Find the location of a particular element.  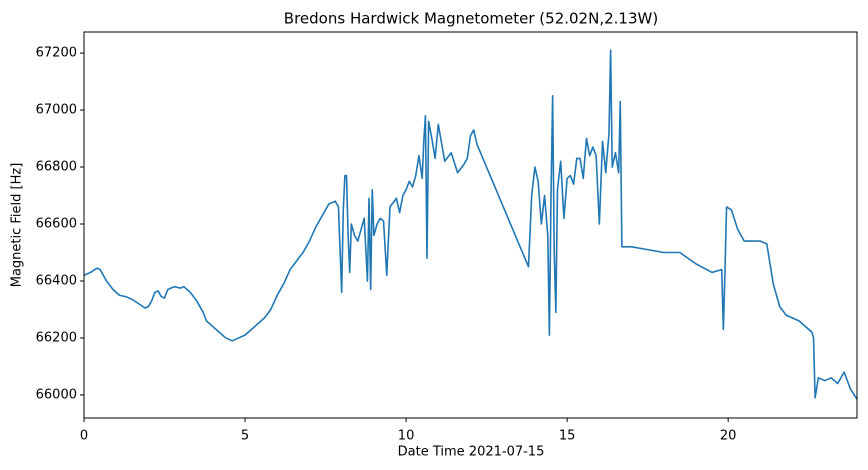

y-tick-label: 66400 is located at coordinates (56, 280).